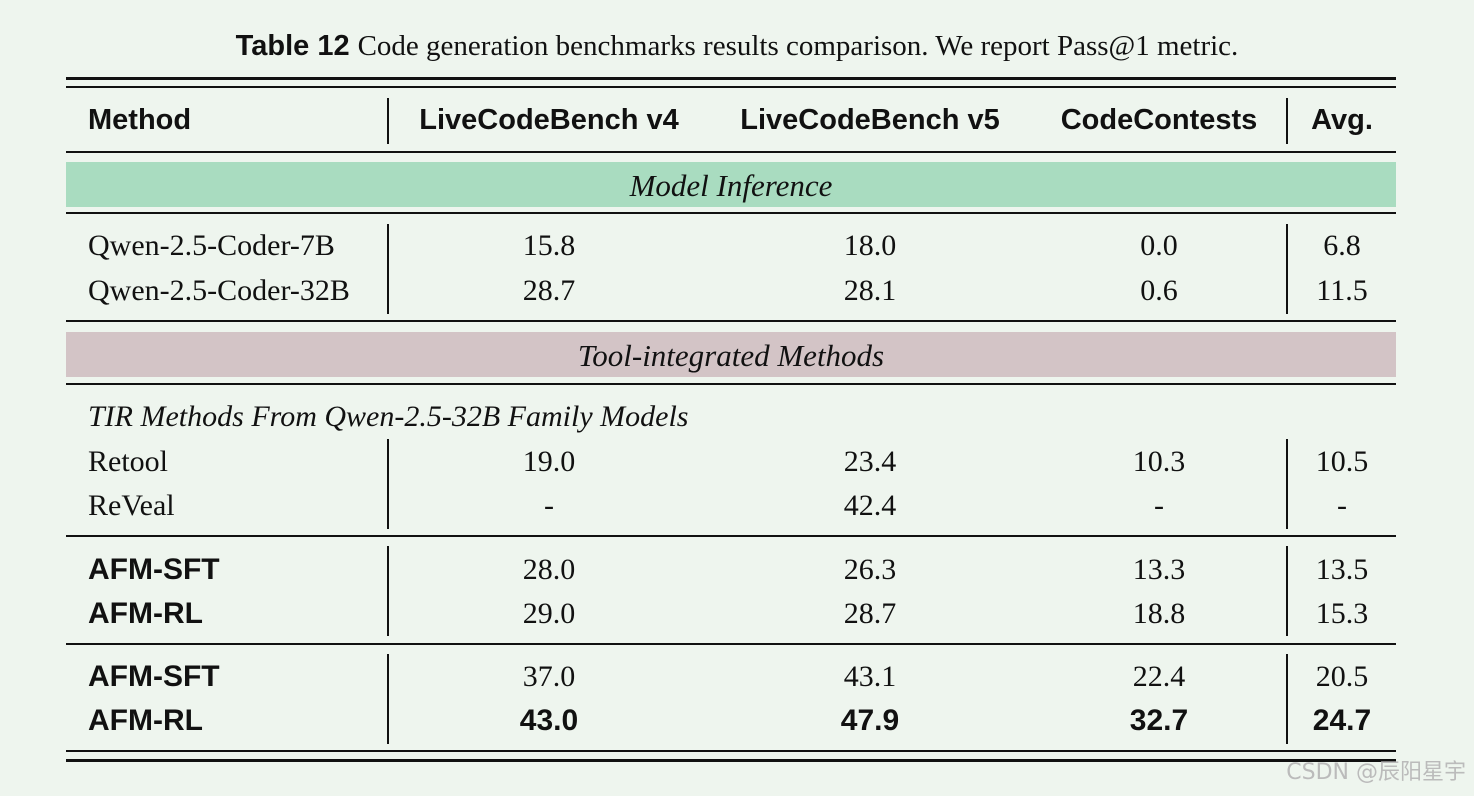 The width and height of the screenshot is (1474, 796). Describe the element at coordinates (1159, 461) in the screenshot. I see `row-codecontests: 10.3` at that location.